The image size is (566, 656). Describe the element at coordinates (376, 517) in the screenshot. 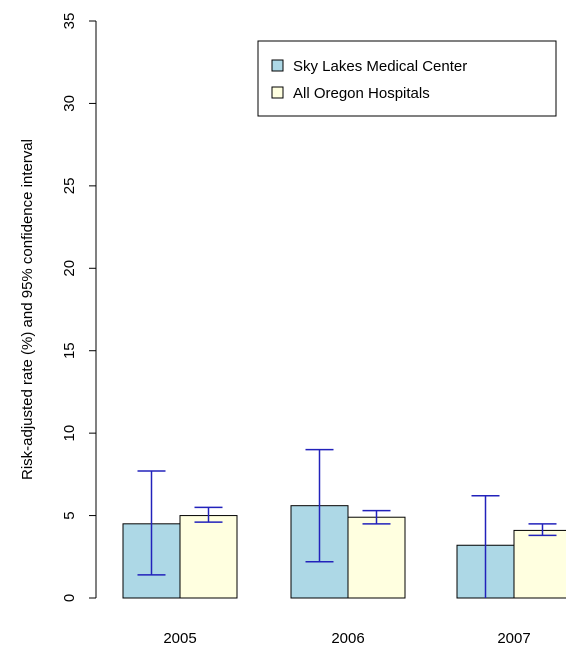

I see `error-bar-all-oregon-2006` at that location.